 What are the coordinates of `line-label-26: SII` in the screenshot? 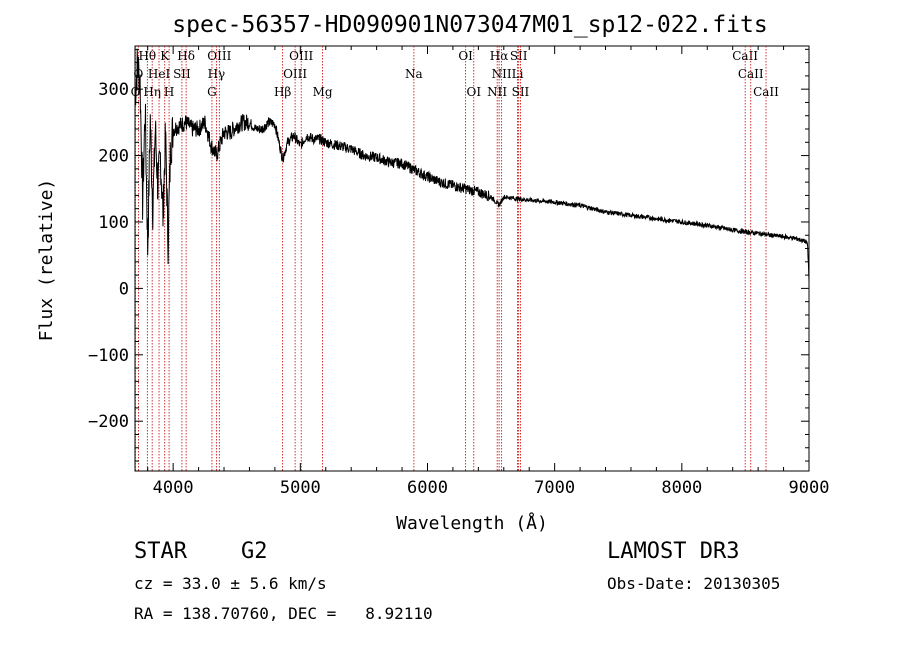 It's located at (521, 92).